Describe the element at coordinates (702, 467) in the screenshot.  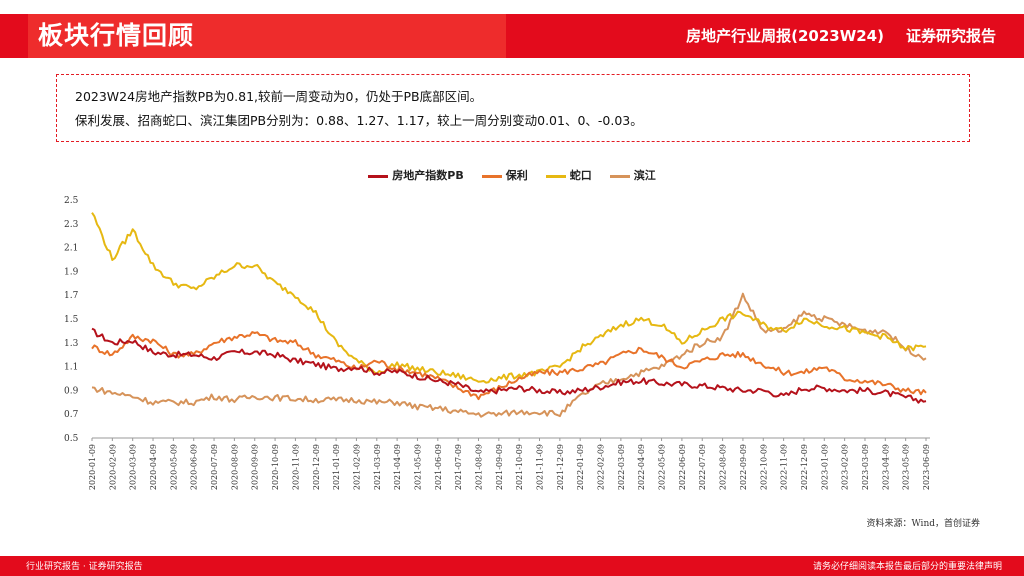
I see `x-tick-label: 2022-07-09` at that location.